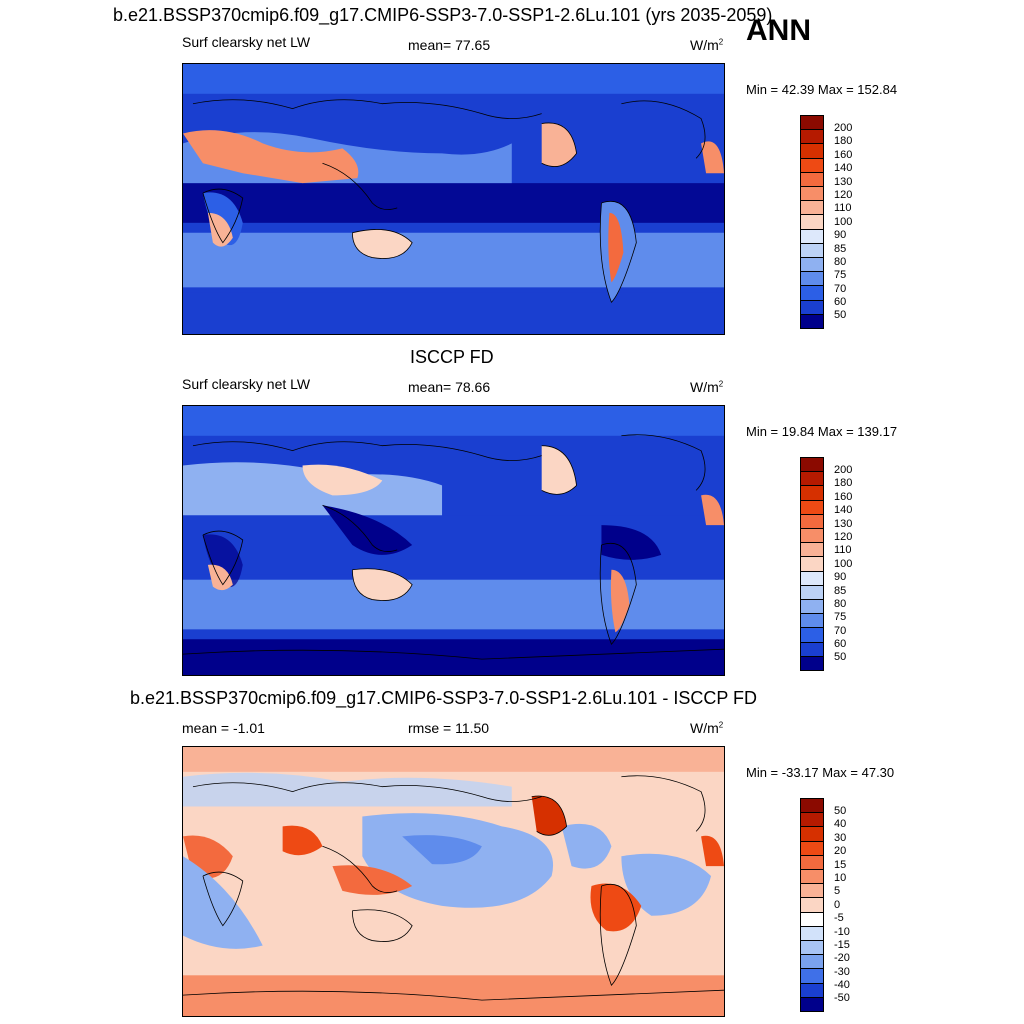  I want to click on colorbar-tick-label: -30, so click(842, 971).